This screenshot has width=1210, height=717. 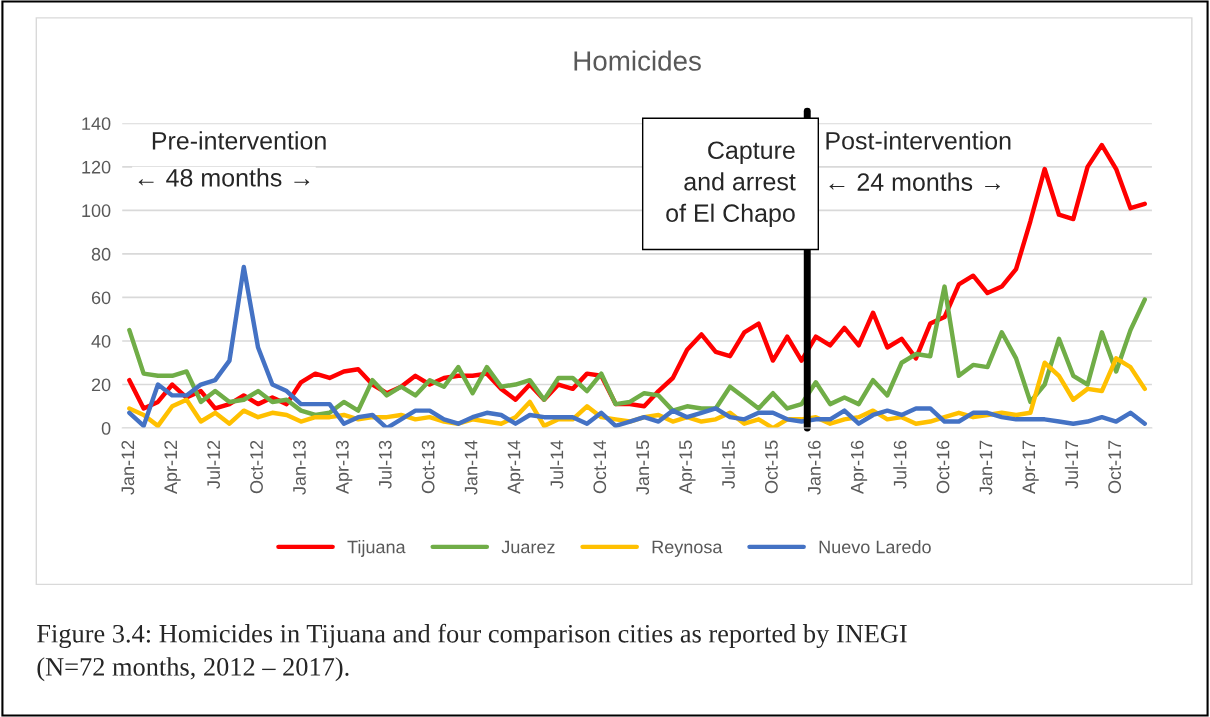 I want to click on y-tick-label: 140, so click(x=96, y=124).